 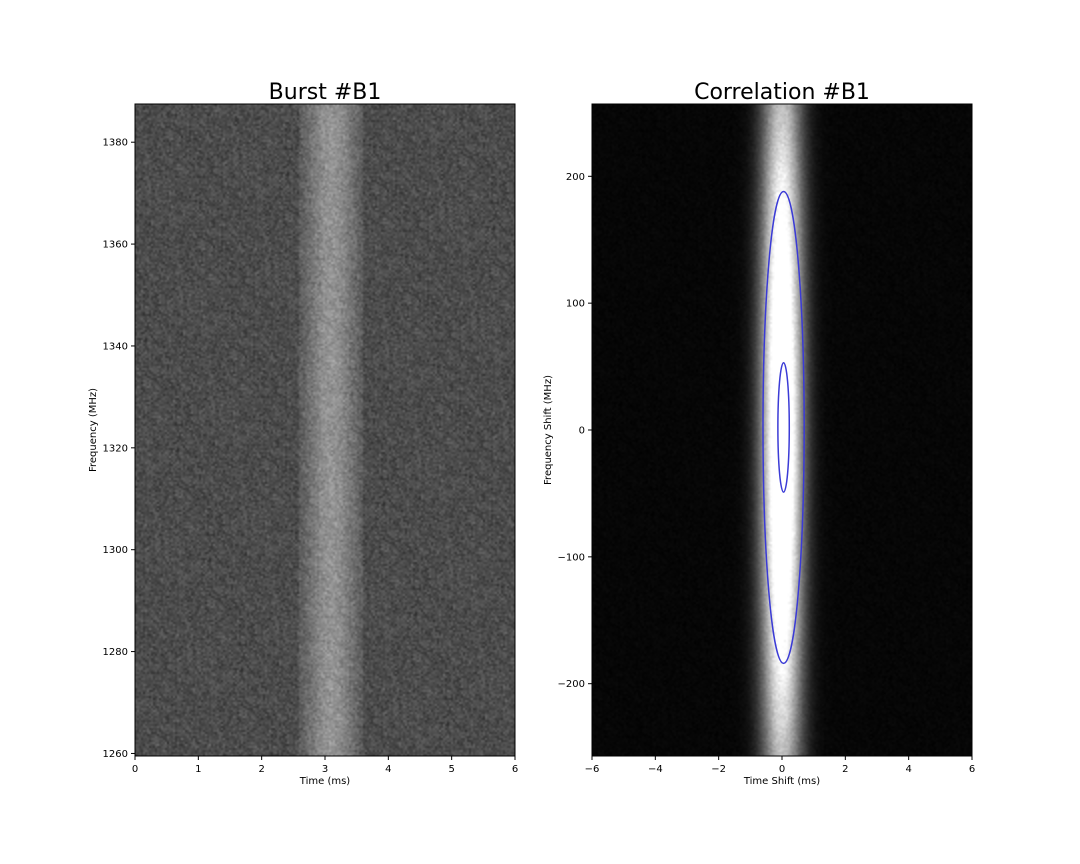 What do you see at coordinates (908, 769) in the screenshot?
I see `correlation-x-tick-label: 4` at bounding box center [908, 769].